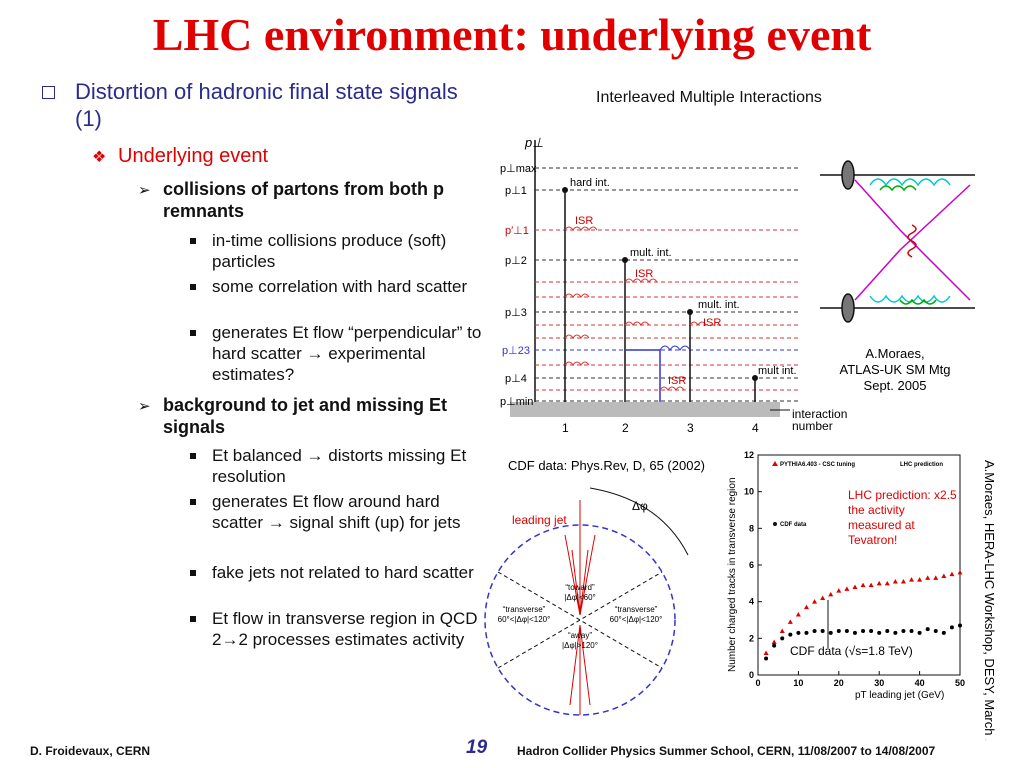  Describe the element at coordinates (817, 465) in the screenshot. I see `legend-entry: PYTHIA6.403 - CSC tuning` at that location.